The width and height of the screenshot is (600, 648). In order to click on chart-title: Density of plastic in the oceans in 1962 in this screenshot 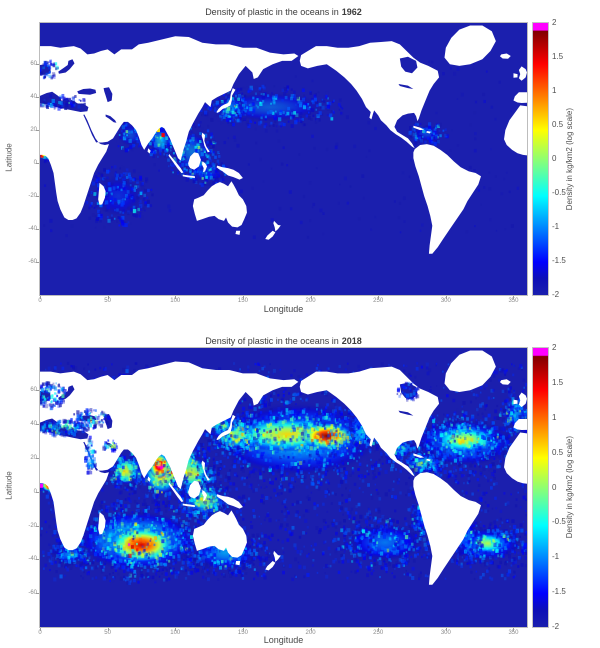, I will do `click(283, 12)`.